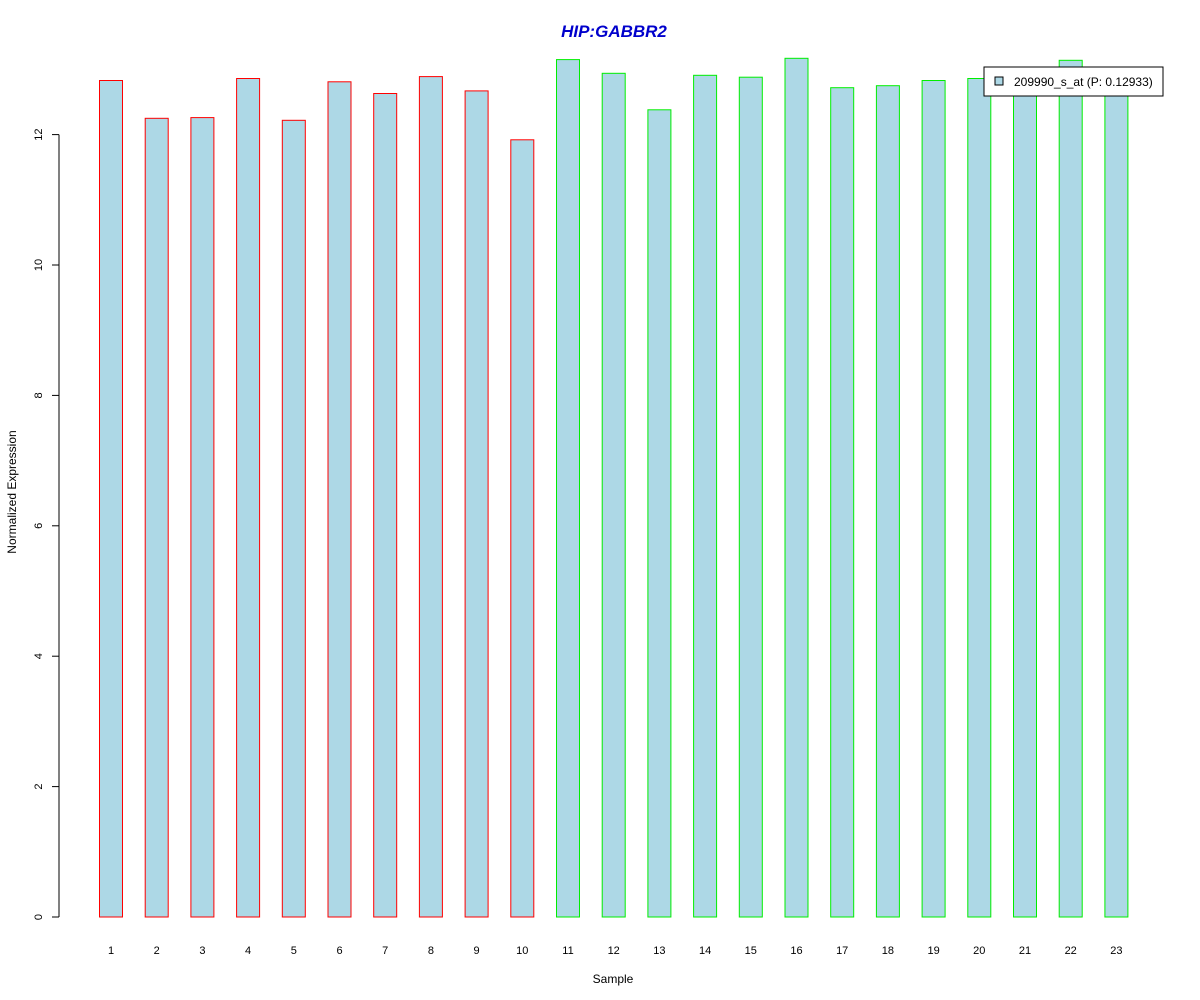 The height and width of the screenshot is (1000, 1200). Describe the element at coordinates (157, 951) in the screenshot. I see `x-tick-label: 2` at that location.